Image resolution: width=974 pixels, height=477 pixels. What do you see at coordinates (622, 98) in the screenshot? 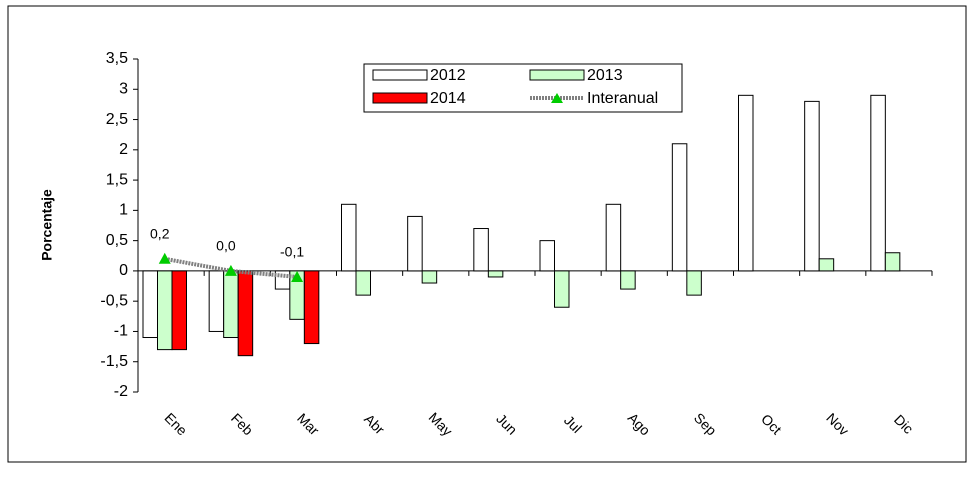
I see `legend-label: Interanual` at bounding box center [622, 98].